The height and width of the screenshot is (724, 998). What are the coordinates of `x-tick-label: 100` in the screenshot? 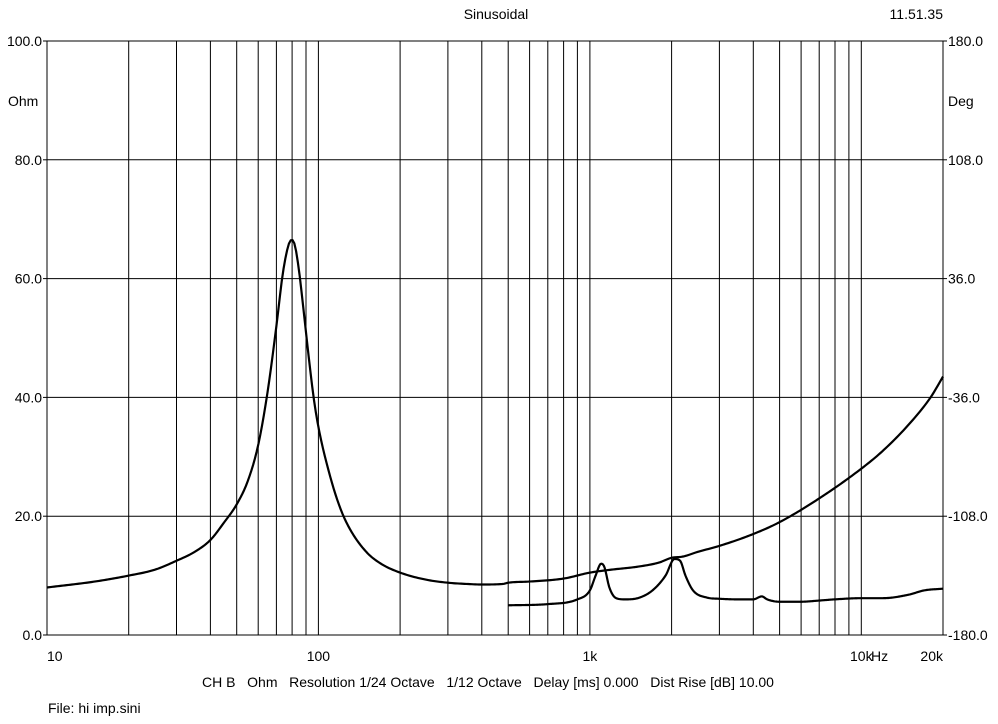 It's located at (319, 656).